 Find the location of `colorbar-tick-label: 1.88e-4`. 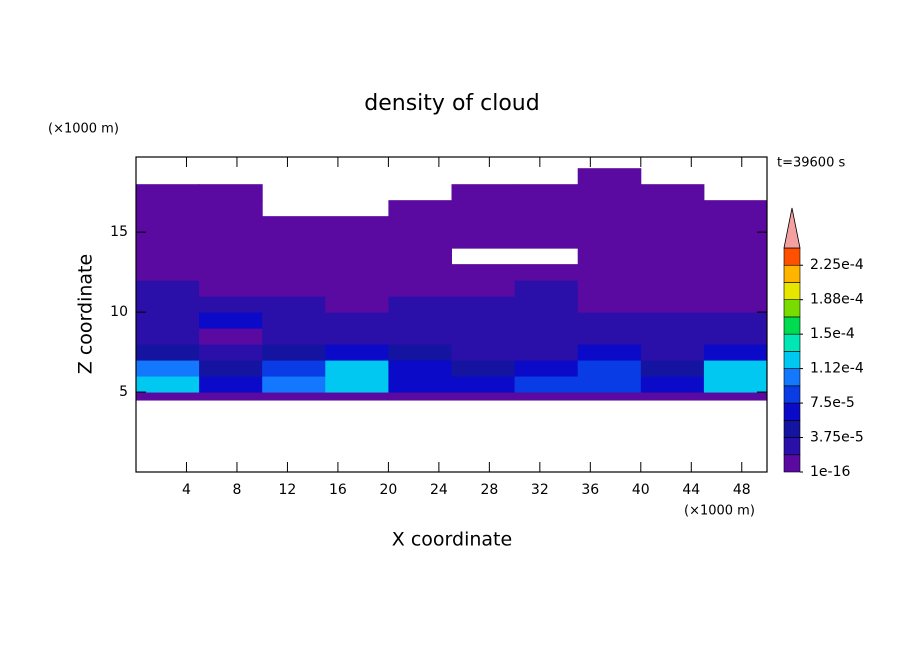

colorbar-tick-label: 1.88e-4 is located at coordinates (837, 300).